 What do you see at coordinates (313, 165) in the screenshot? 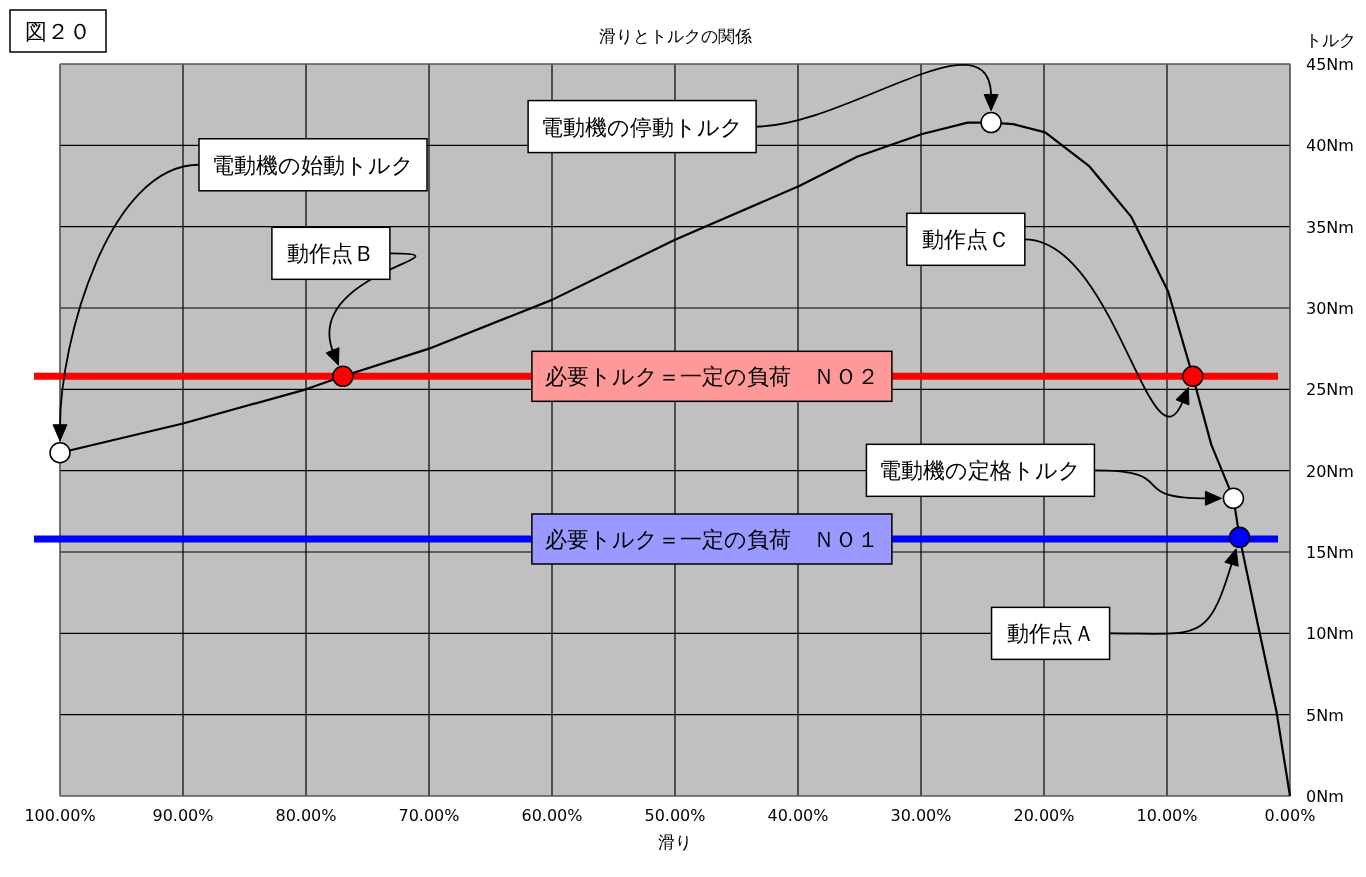
I see `annotation: 電動機の始動トルク` at bounding box center [313, 165].